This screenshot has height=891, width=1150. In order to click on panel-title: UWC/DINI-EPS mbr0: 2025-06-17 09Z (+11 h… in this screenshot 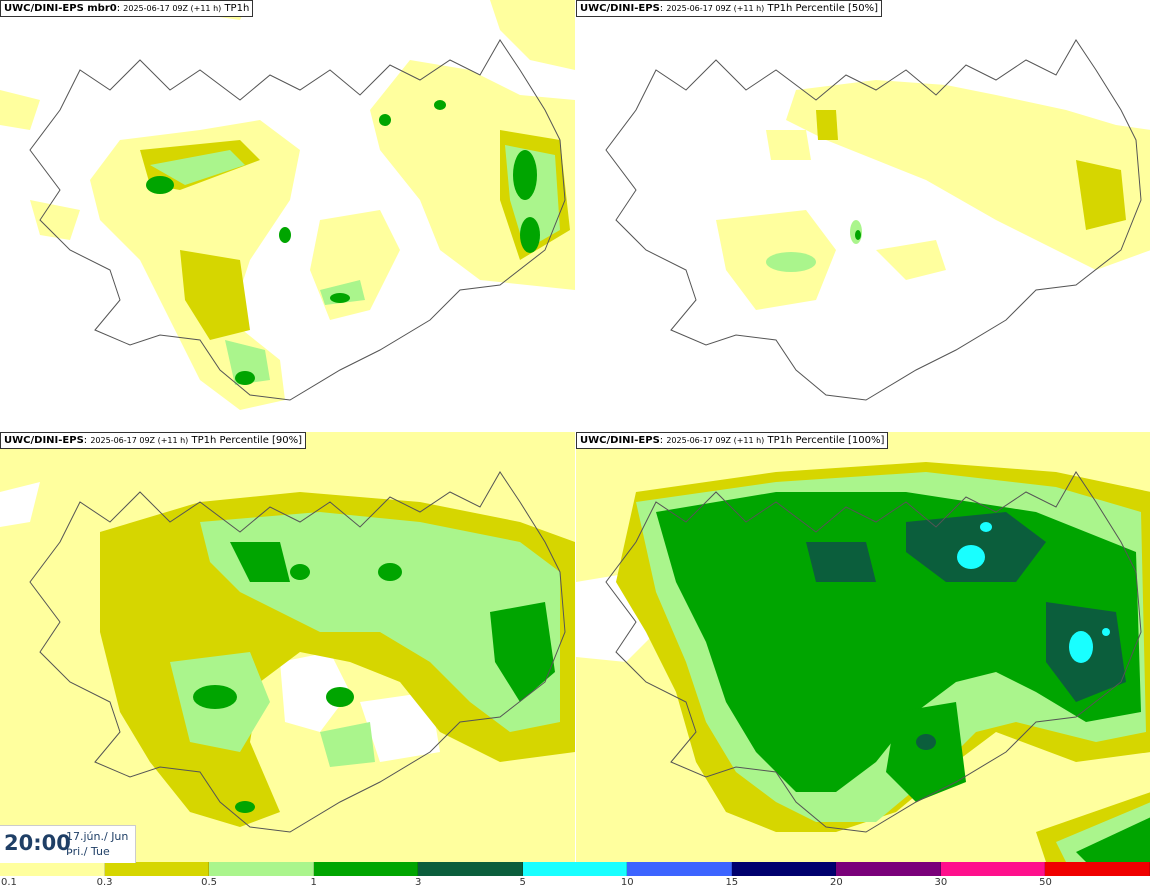, I will do `click(127, 8)`.